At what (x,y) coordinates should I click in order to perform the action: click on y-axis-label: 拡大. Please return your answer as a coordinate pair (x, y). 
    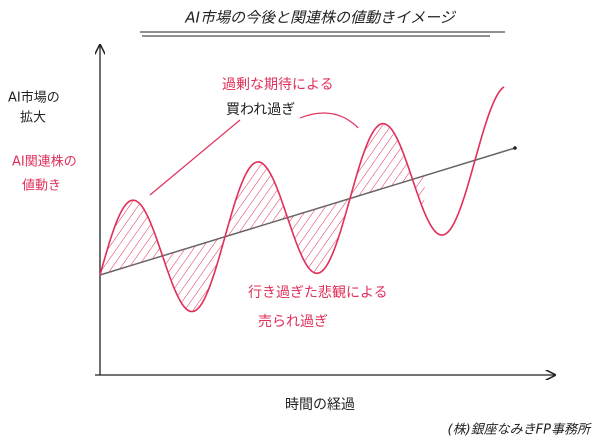
    Looking at the image, I should click on (33, 118).